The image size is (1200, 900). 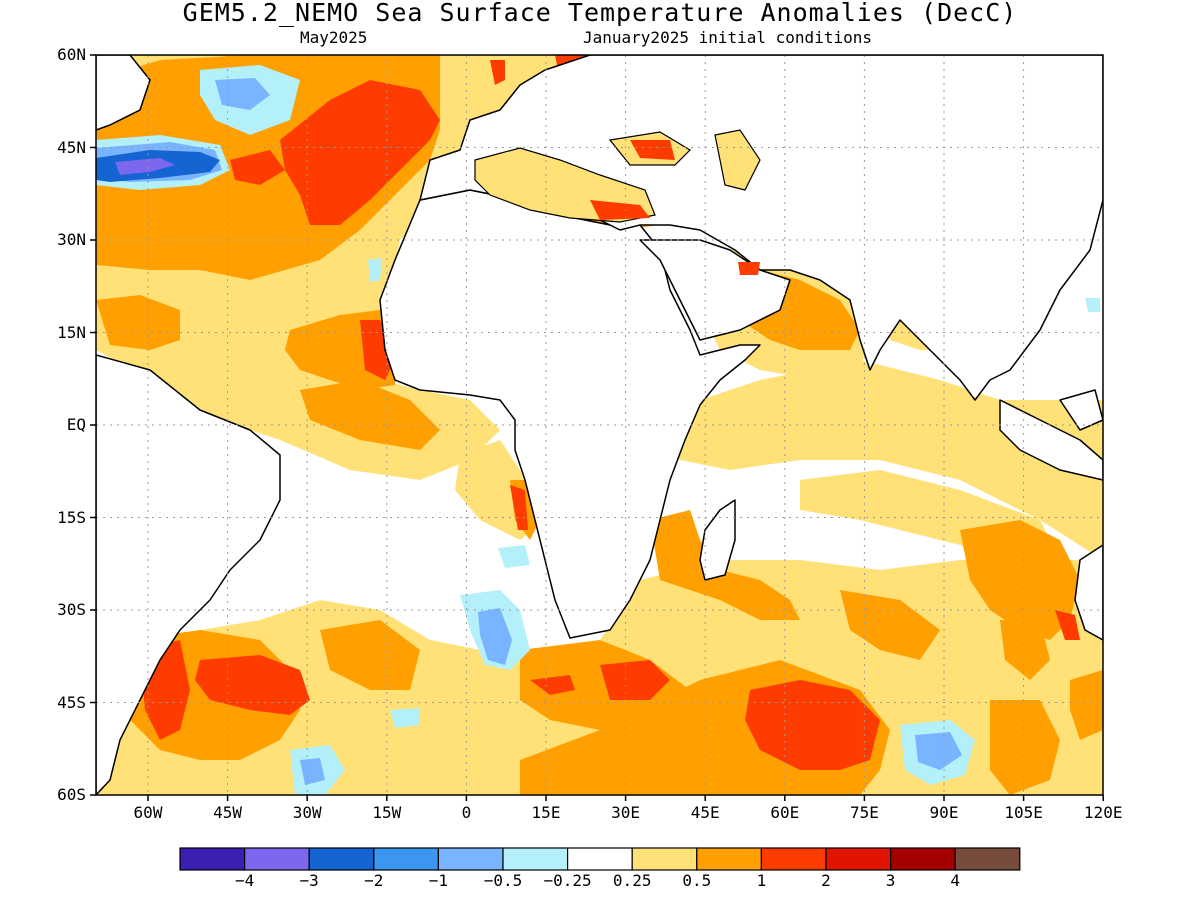 What do you see at coordinates (466, 812) in the screenshot?
I see `longitude-label: 0` at bounding box center [466, 812].